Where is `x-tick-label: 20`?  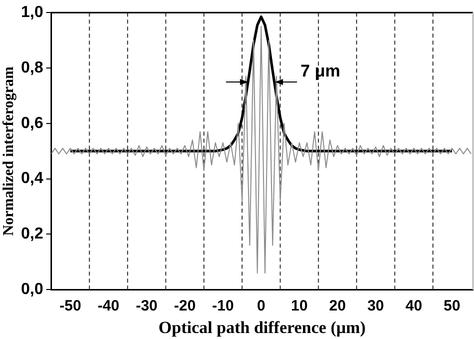 x-tick-label: 20 is located at coordinates (337, 306).